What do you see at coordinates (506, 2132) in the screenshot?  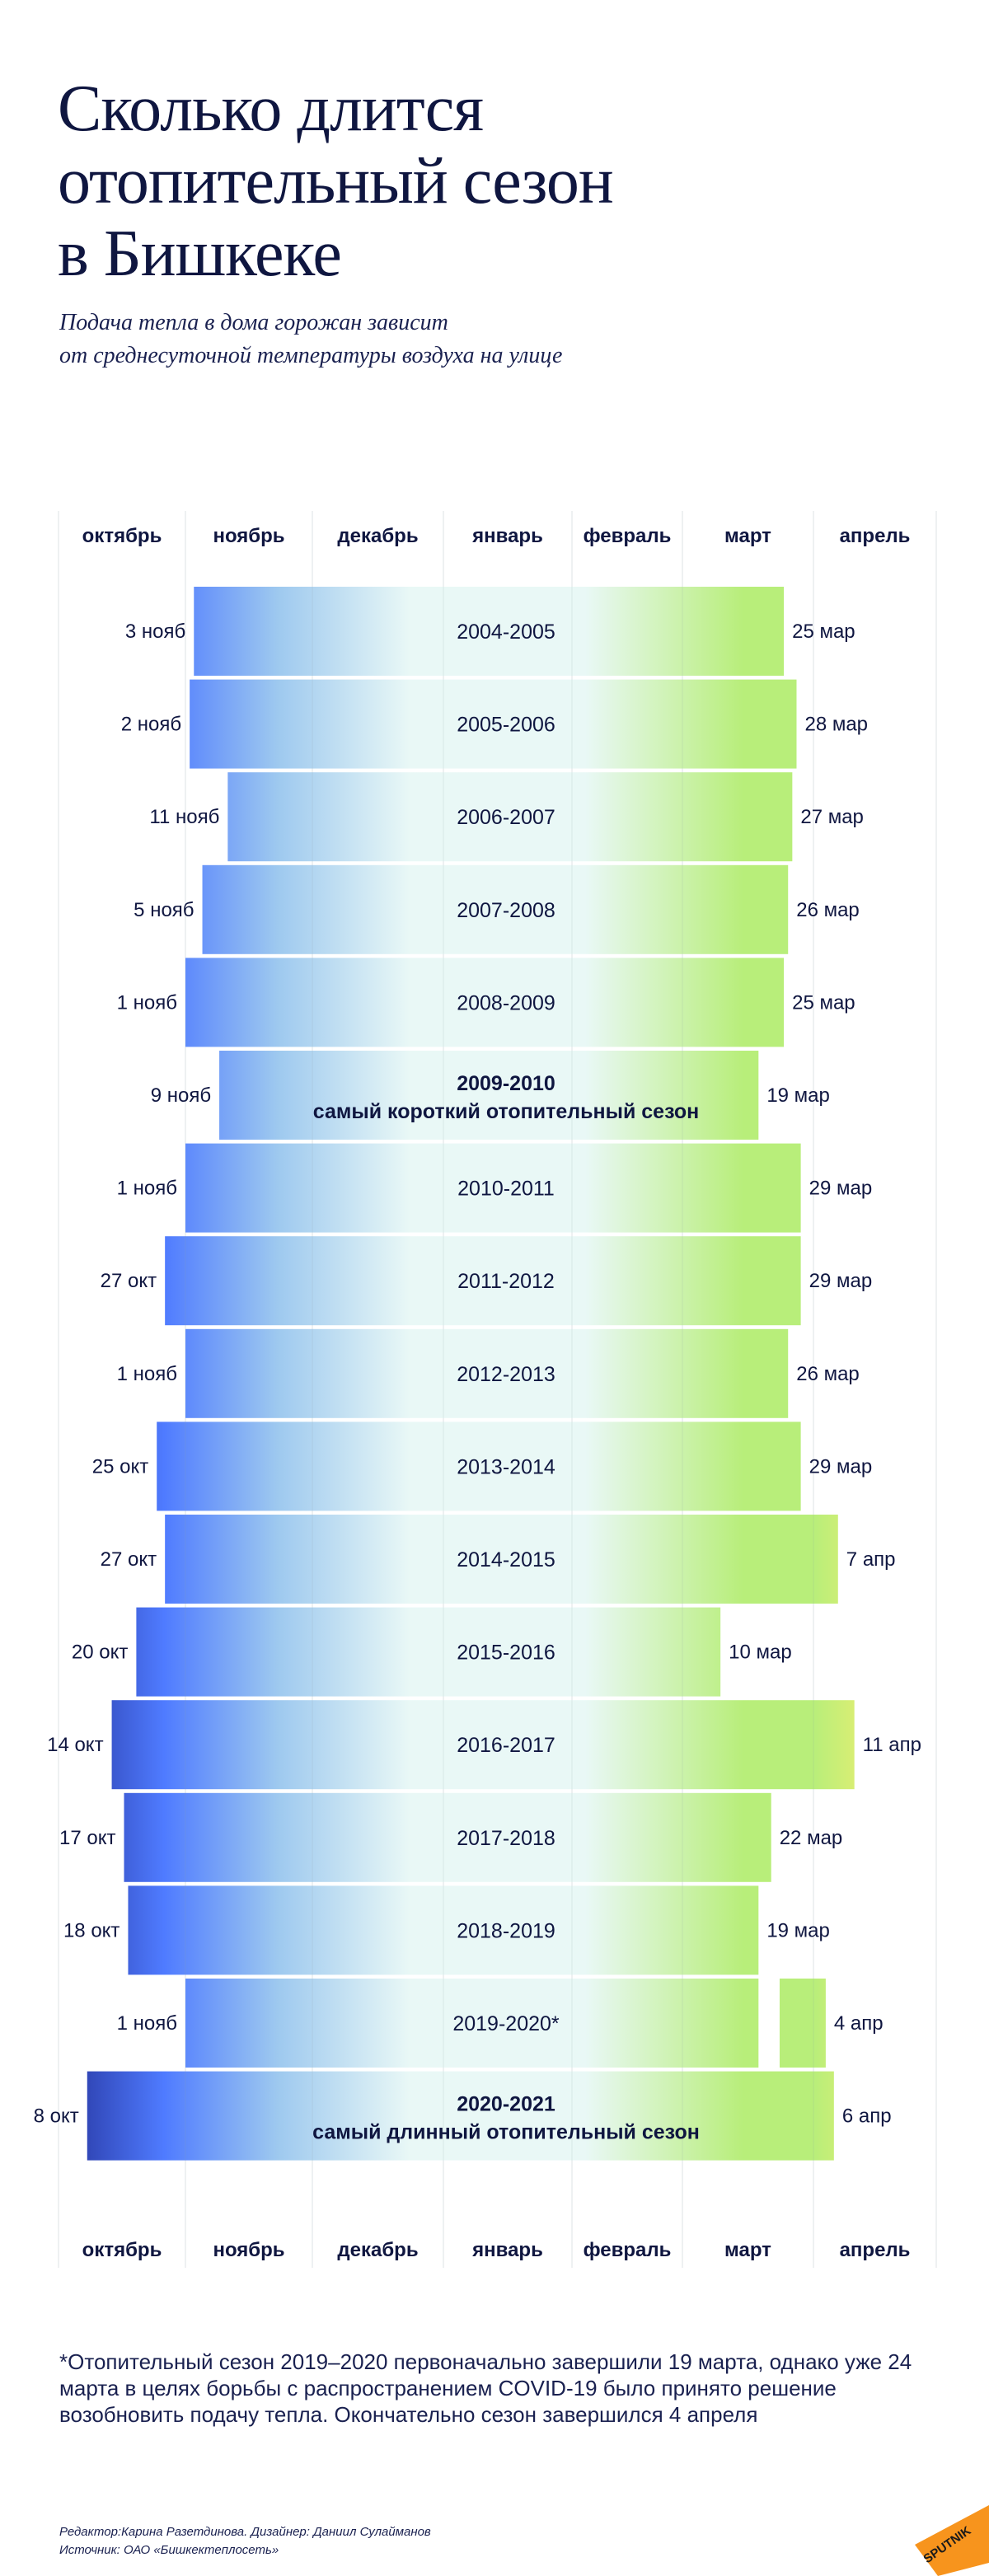 I see `season-note: самый длинный отопительный сезон` at bounding box center [506, 2132].